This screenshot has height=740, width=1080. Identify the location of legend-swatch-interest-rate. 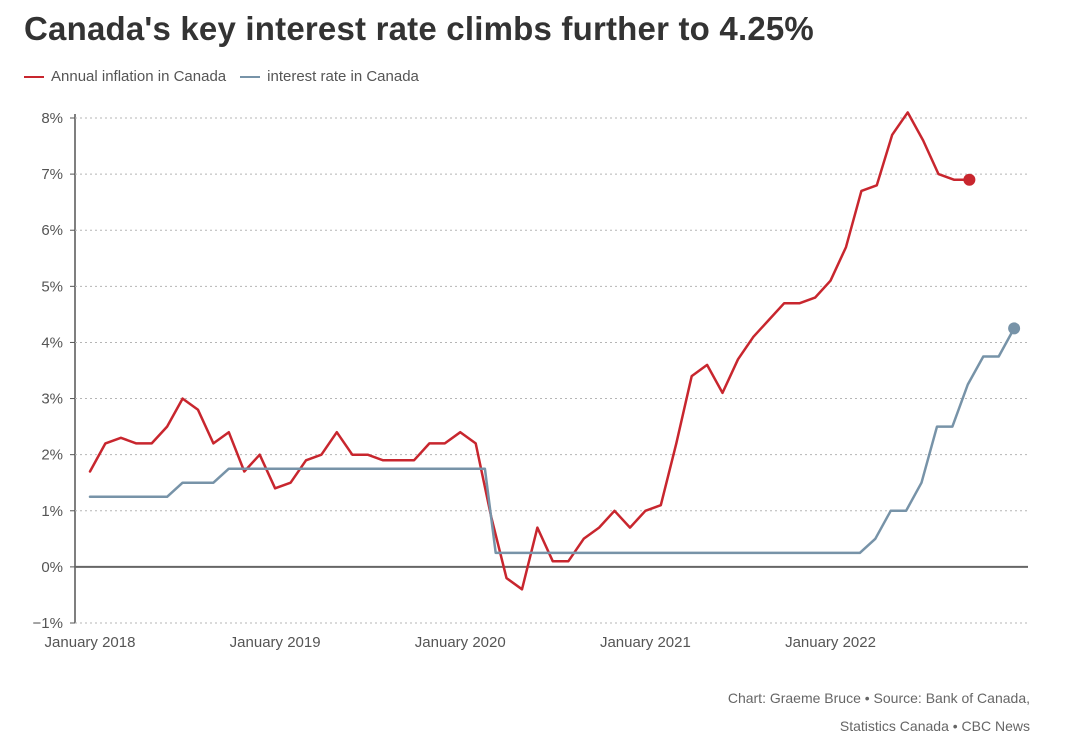
(250, 76).